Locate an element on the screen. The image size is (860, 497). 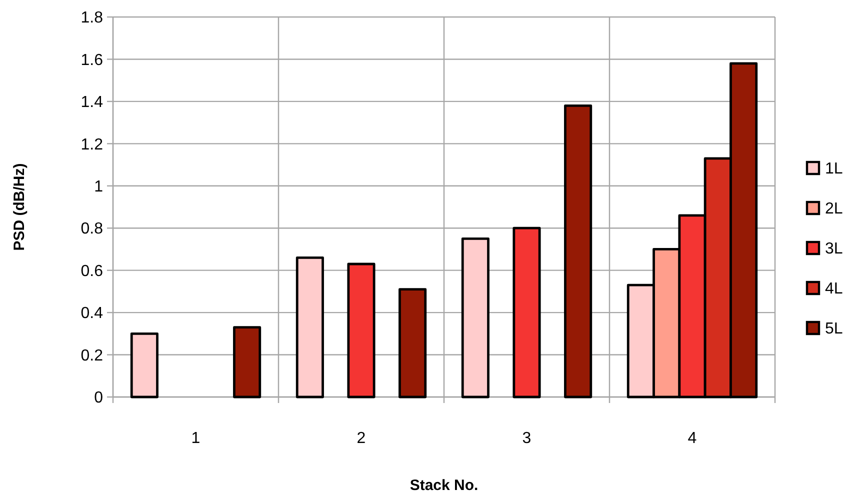
y-tick-label: 0.2 is located at coordinates (92, 355).